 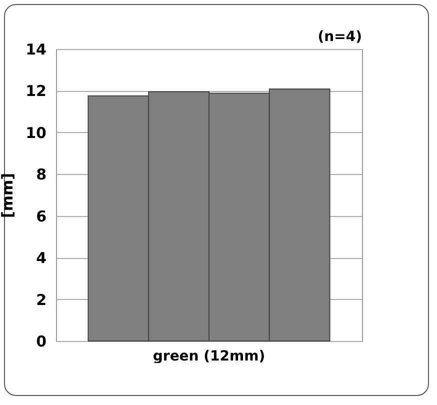 I want to click on y-tick-label: 0, so click(x=41, y=341).